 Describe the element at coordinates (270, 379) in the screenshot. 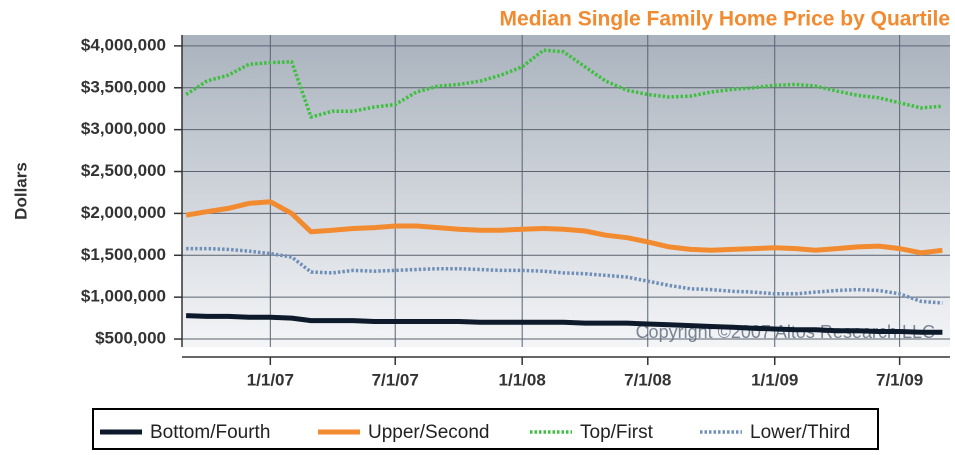

I see `x-tick-label: 1/1/07` at that location.